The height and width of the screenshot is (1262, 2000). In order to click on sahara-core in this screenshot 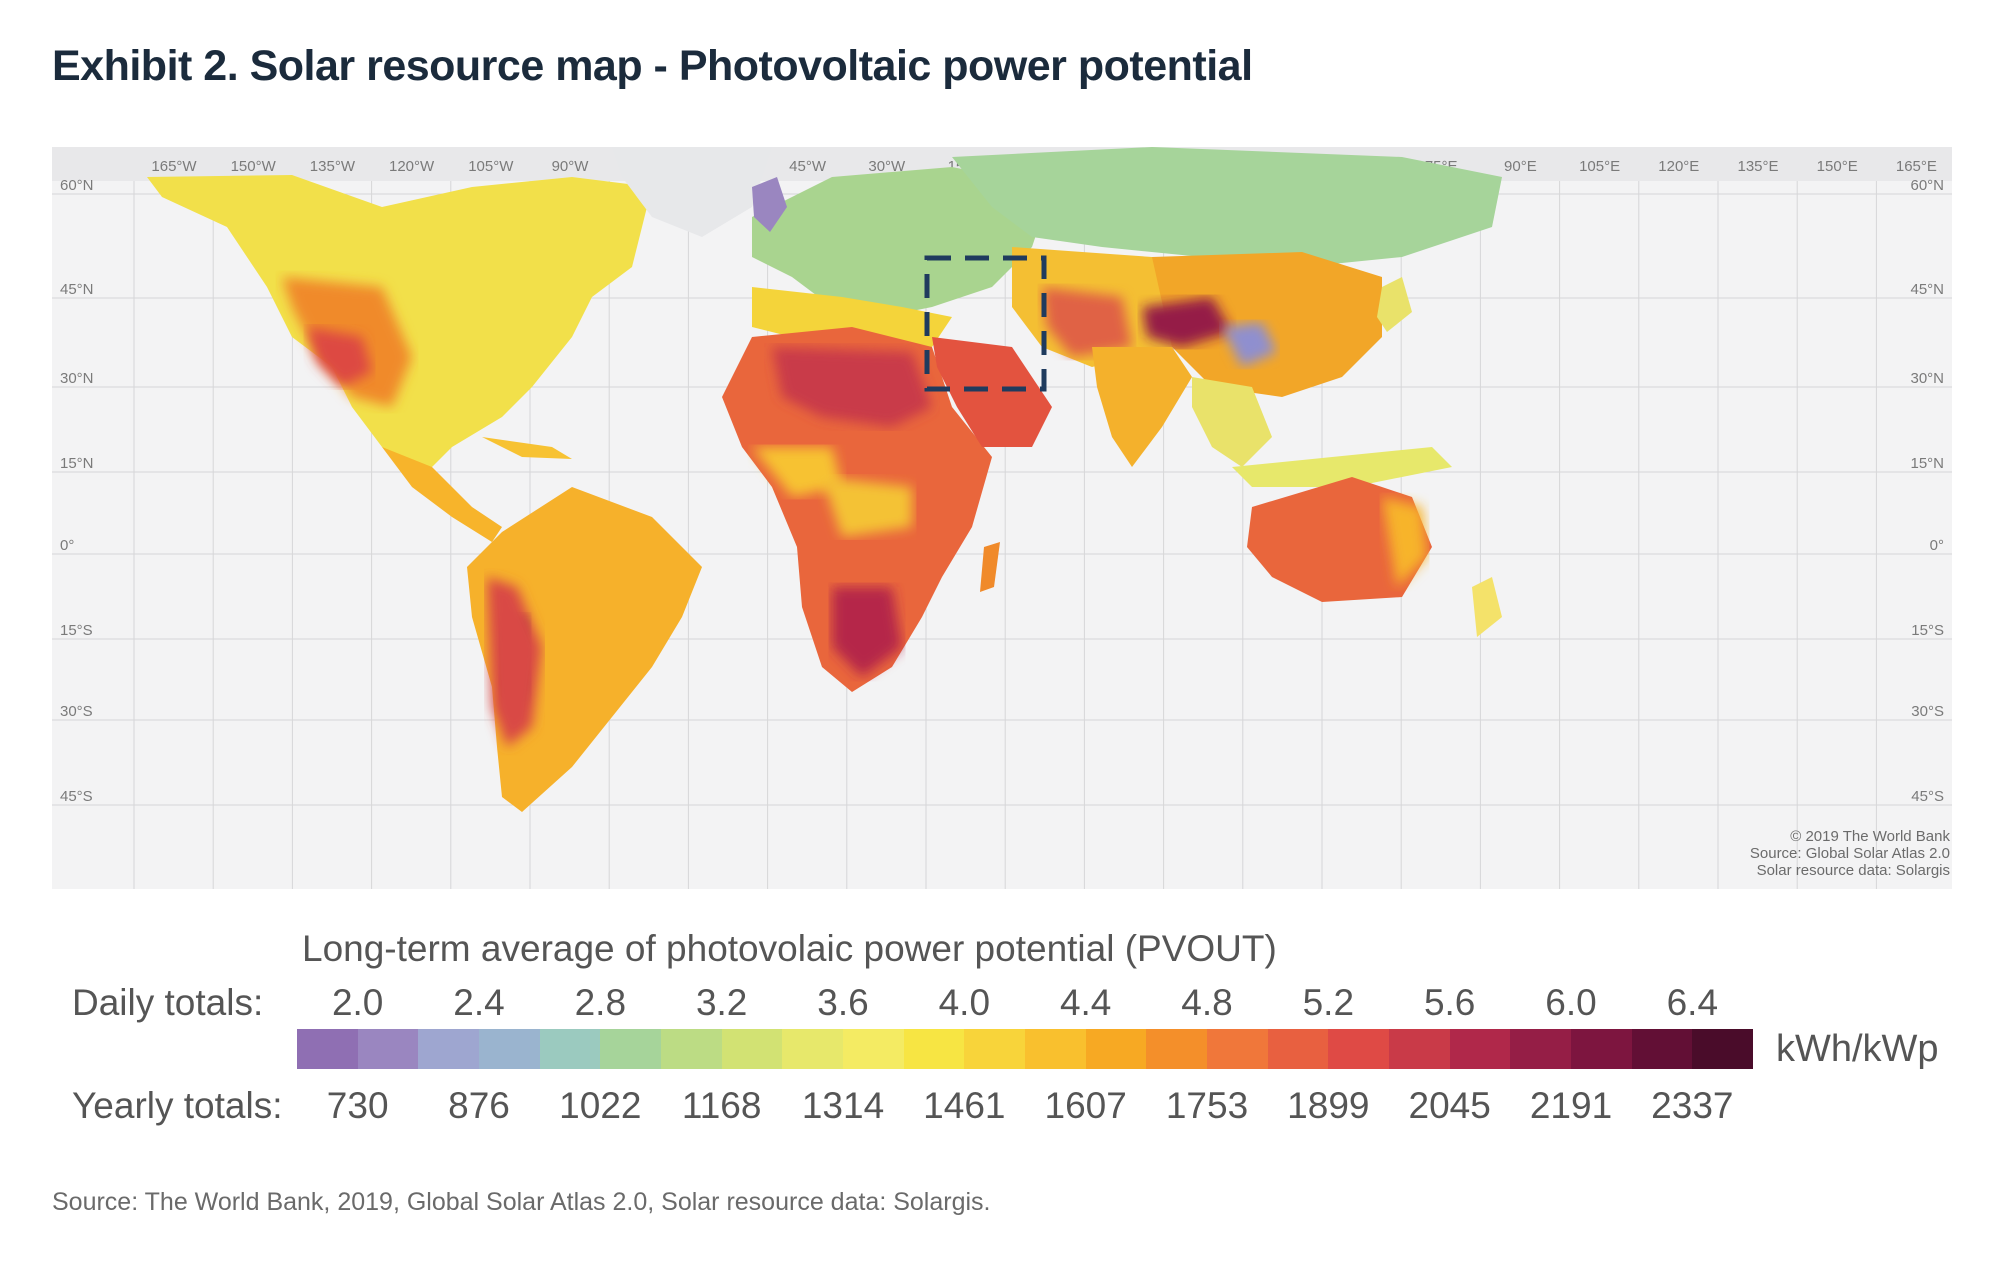, I will do `click(852, 387)`.